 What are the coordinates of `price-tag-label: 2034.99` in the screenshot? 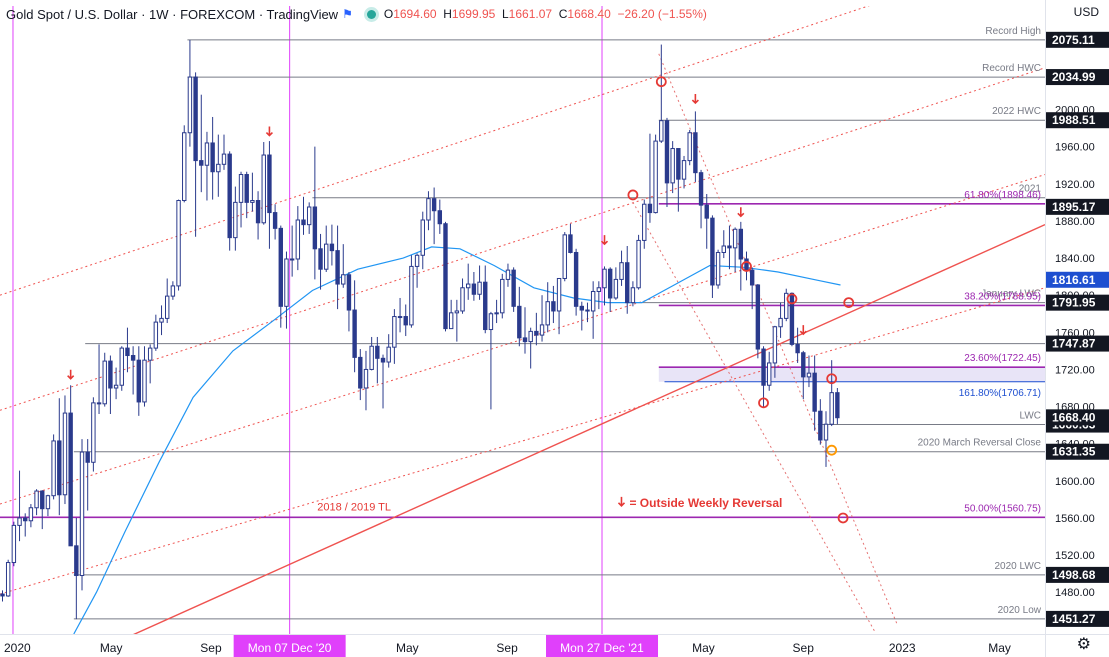 It's located at (1074, 77).